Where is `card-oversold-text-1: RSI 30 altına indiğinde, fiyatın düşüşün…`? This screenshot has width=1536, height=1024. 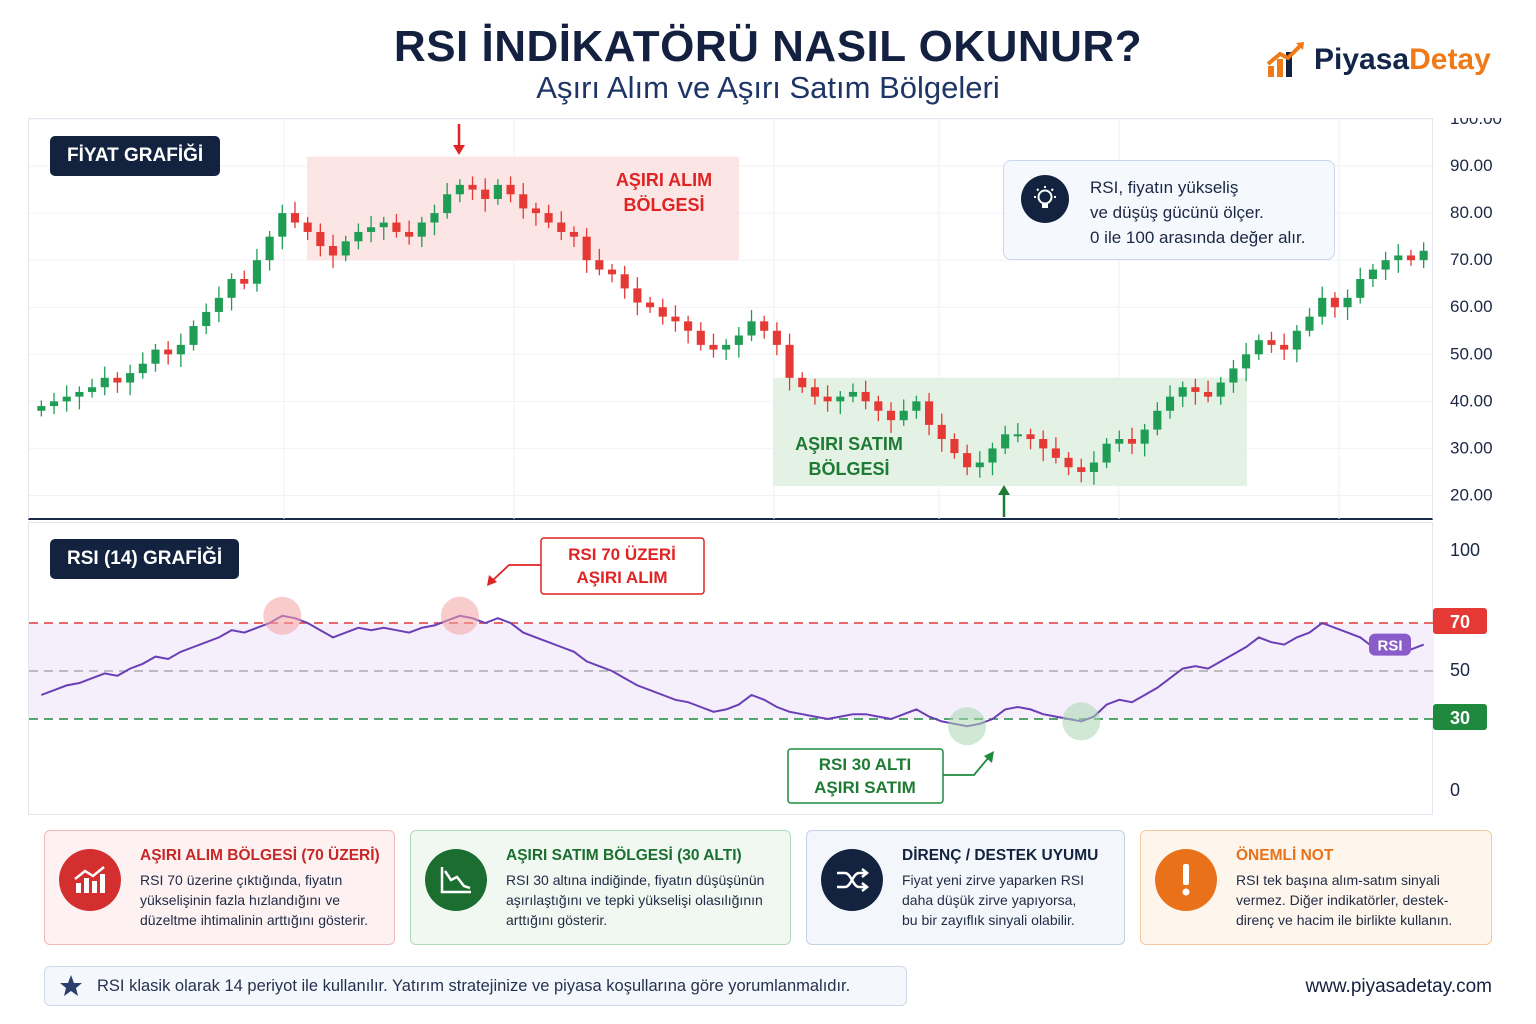
card-oversold-text-1: RSI 30 altına indiğinde, fiyatın düşüşün… is located at coordinates (635, 880).